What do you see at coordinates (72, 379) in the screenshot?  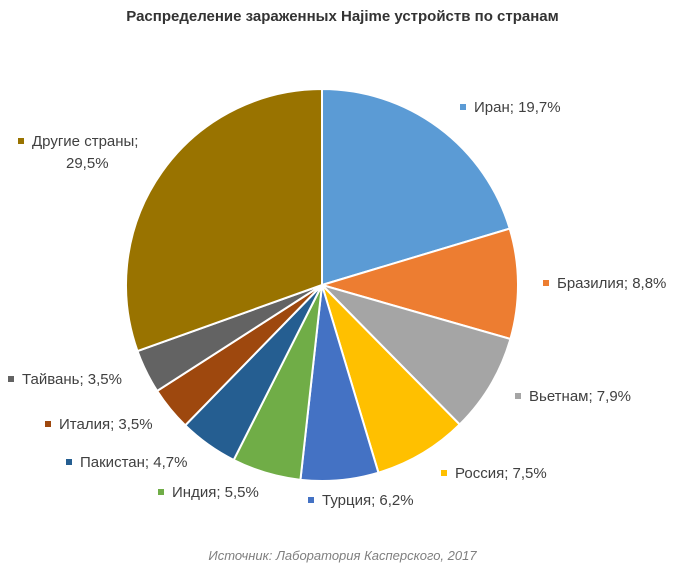 I see `slice-label-9: Тайвань; 3,5%` at bounding box center [72, 379].